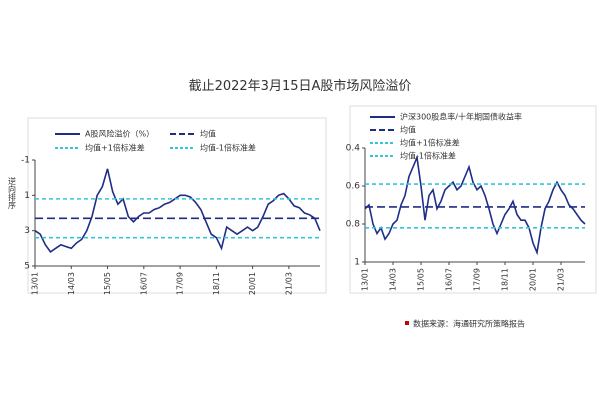  What do you see at coordinates (469, 324) in the screenshot?
I see `source-note: 数据来源：海通研究所策略报告` at bounding box center [469, 324].